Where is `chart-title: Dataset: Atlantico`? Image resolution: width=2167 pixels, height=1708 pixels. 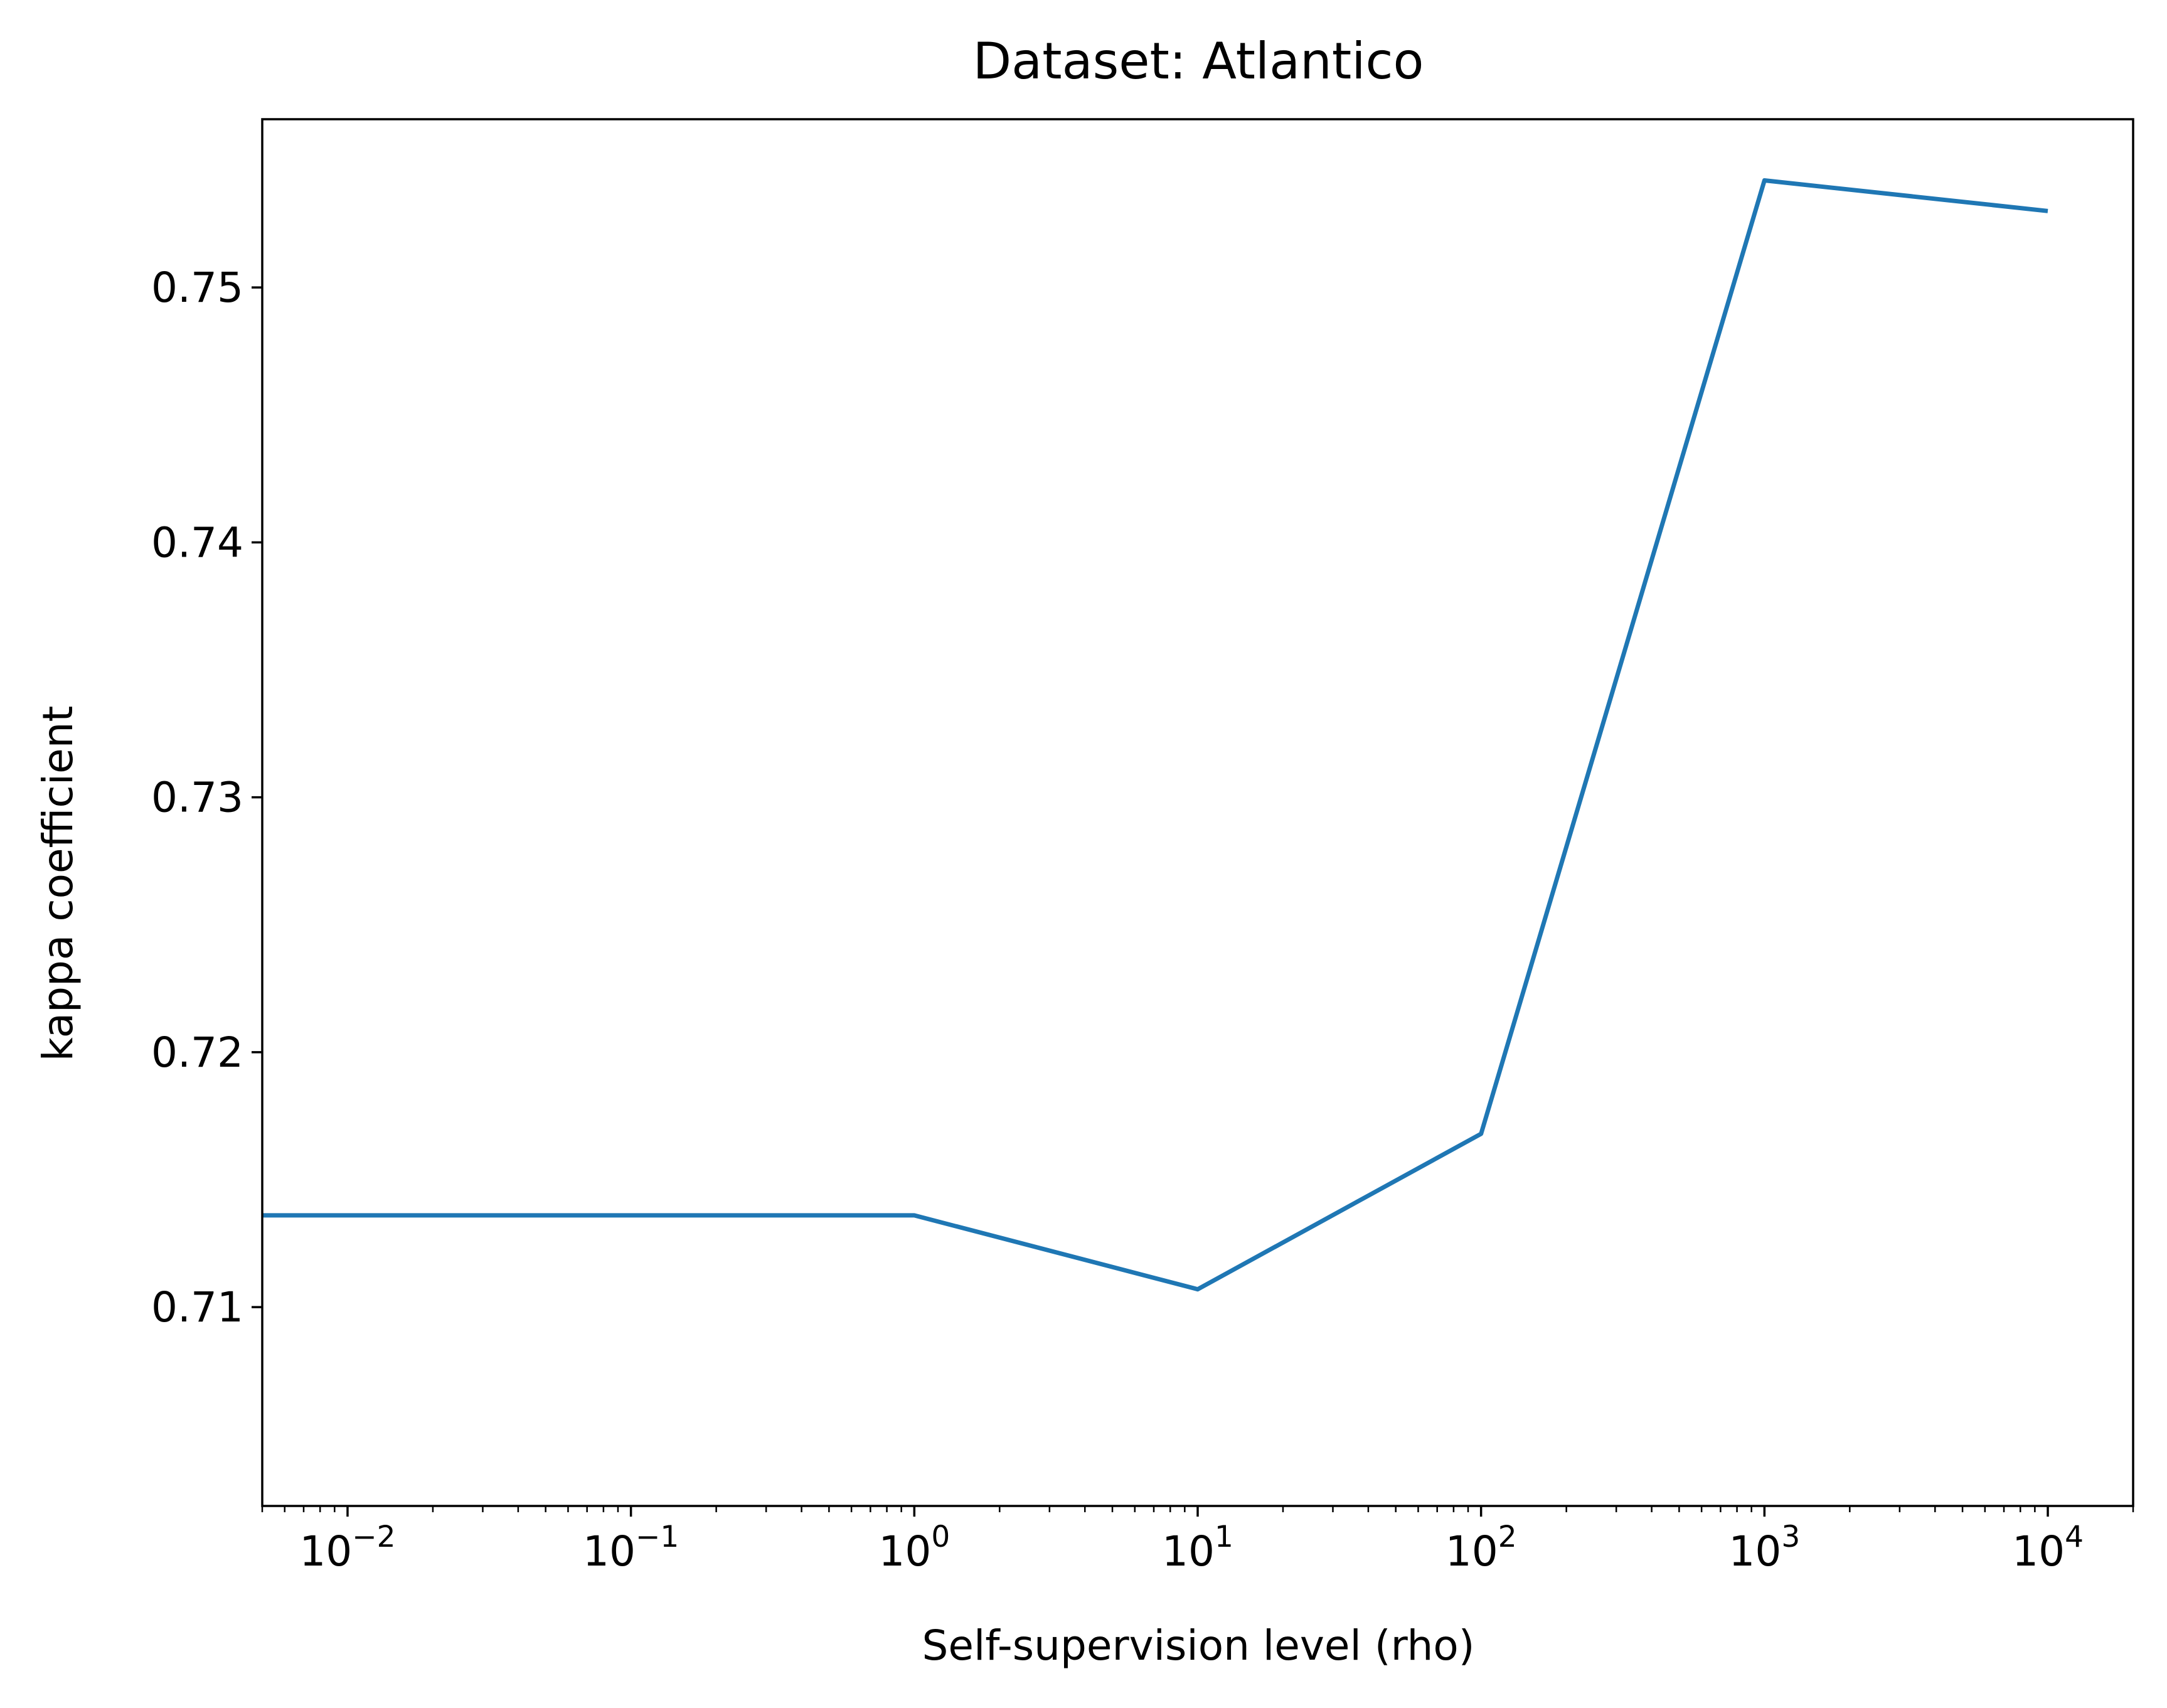
chart-title: Dataset: Atlantico is located at coordinates (1198, 61).